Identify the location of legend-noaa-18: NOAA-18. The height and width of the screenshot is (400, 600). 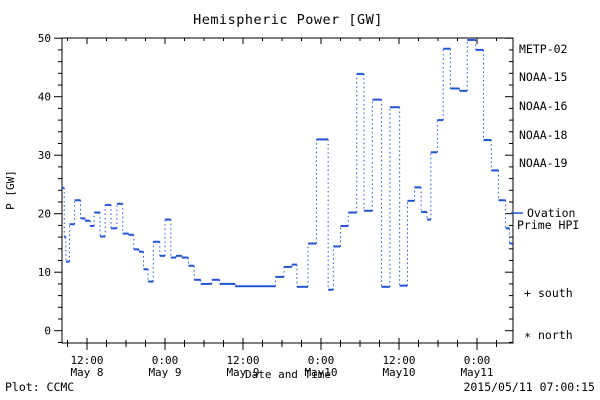
(543, 135).